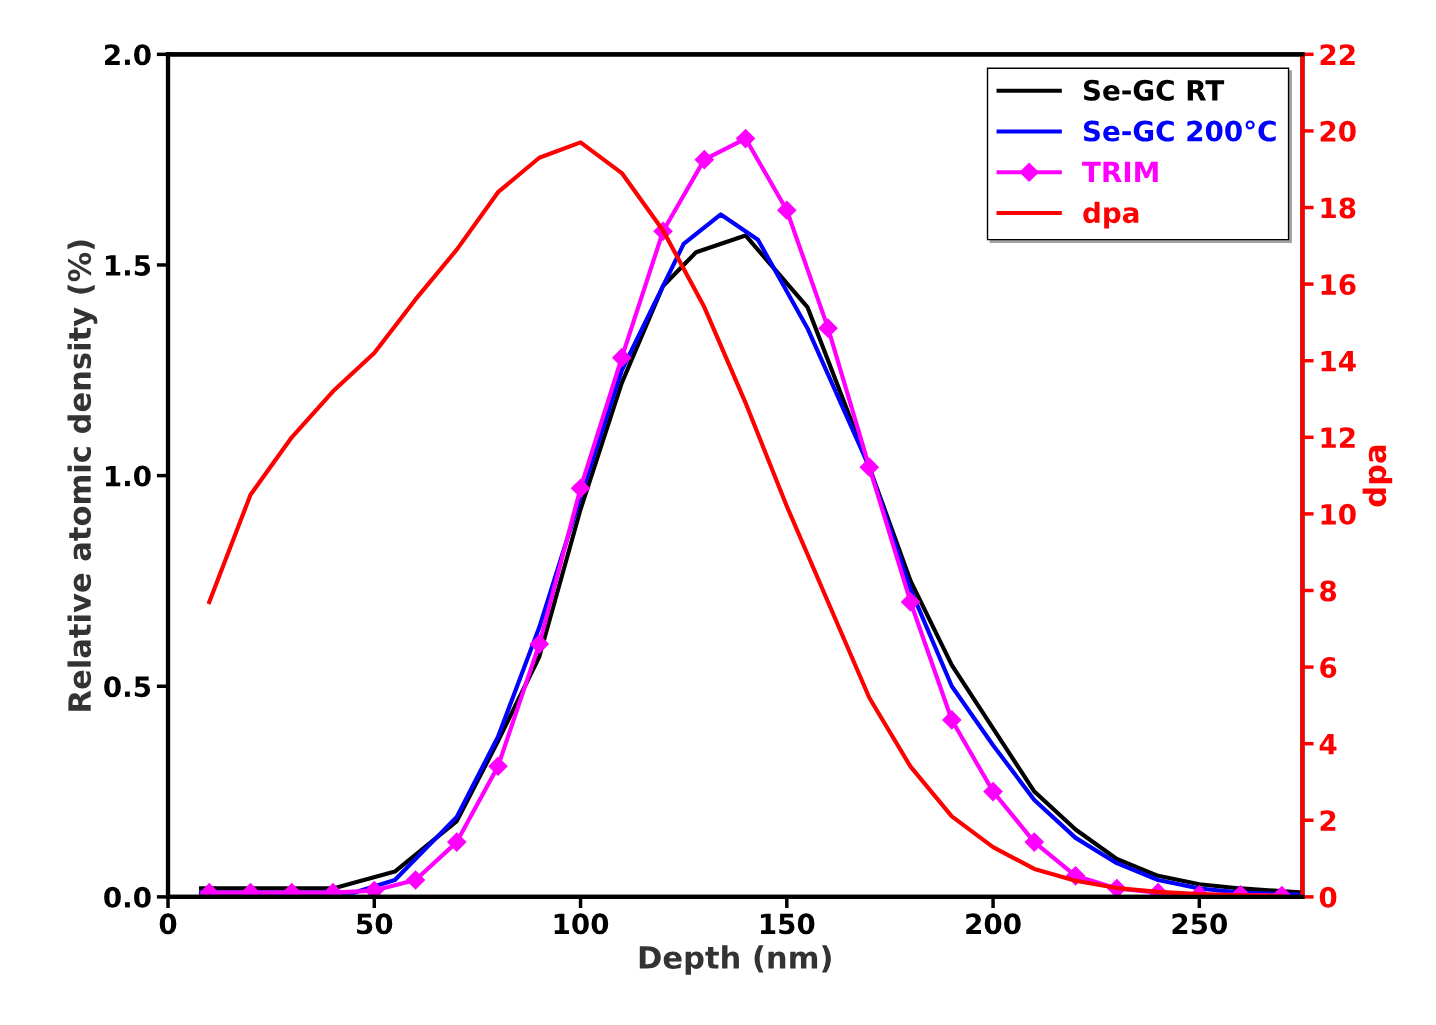 The width and height of the screenshot is (1436, 1025). Describe the element at coordinates (993, 924) in the screenshot. I see `x-tick-label: 200` at that location.